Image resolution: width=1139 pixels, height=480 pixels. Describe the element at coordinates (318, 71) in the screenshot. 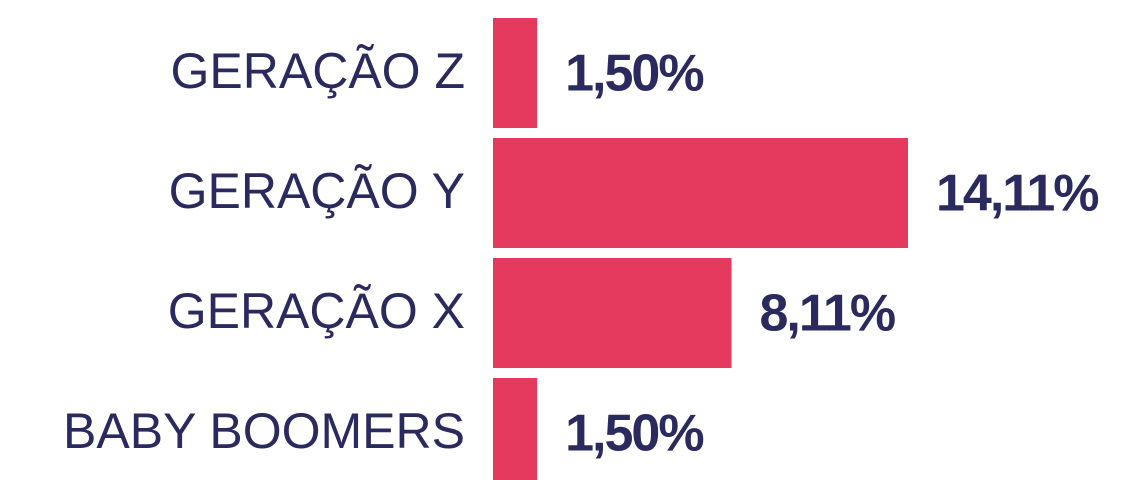

I see `category-label: GERAÇÃO Z` at that location.